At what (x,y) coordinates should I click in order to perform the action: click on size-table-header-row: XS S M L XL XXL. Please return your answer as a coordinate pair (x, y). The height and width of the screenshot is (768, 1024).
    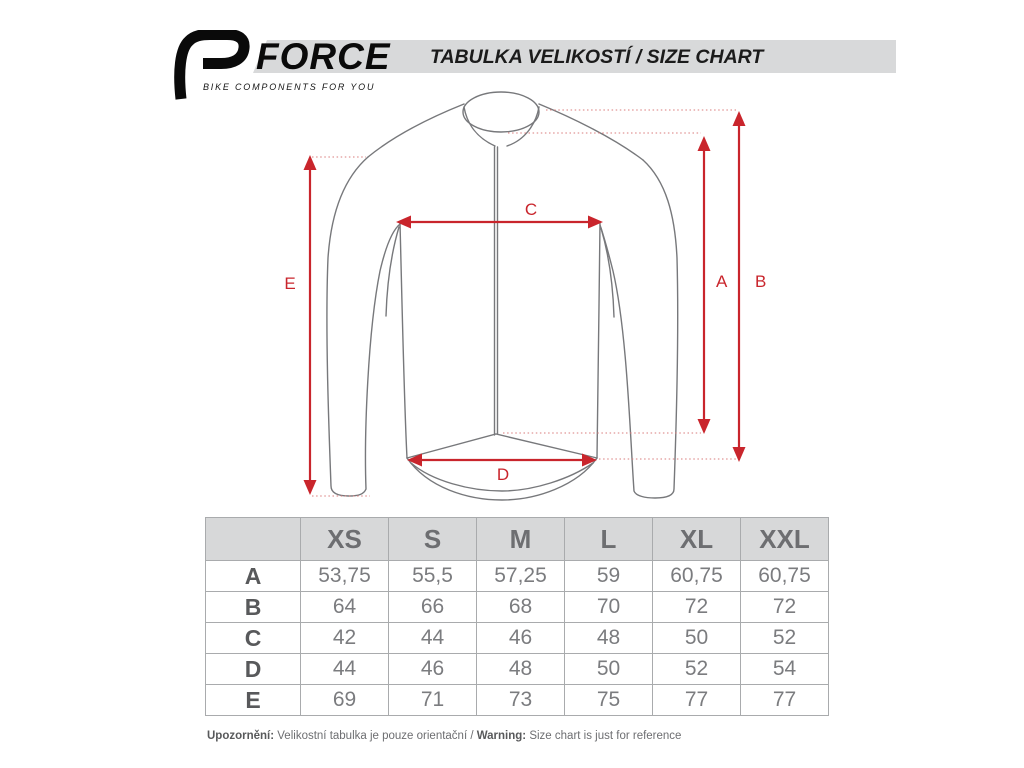
    Looking at the image, I should click on (517, 539).